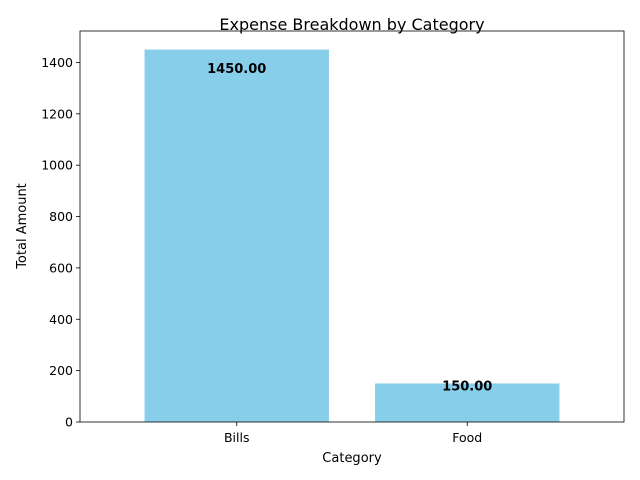  What do you see at coordinates (61, 267) in the screenshot?
I see `y-tick-label-600: 600` at bounding box center [61, 267].